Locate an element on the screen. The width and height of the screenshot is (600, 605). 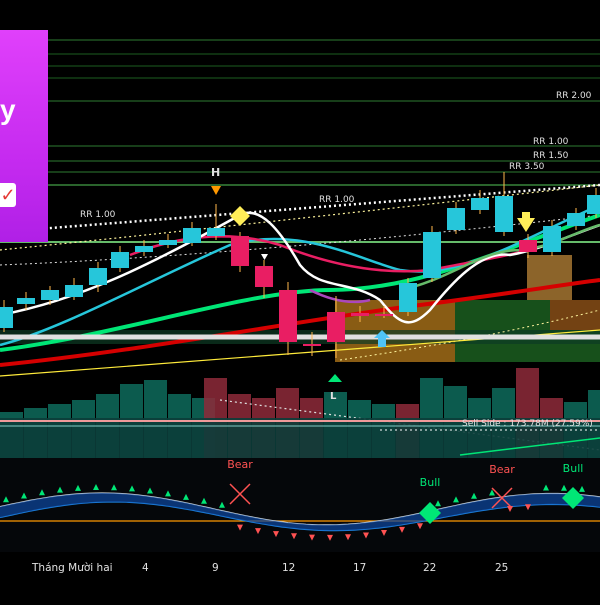
rr-1-00-label: RR 1.00 is located at coordinates (551, 142).